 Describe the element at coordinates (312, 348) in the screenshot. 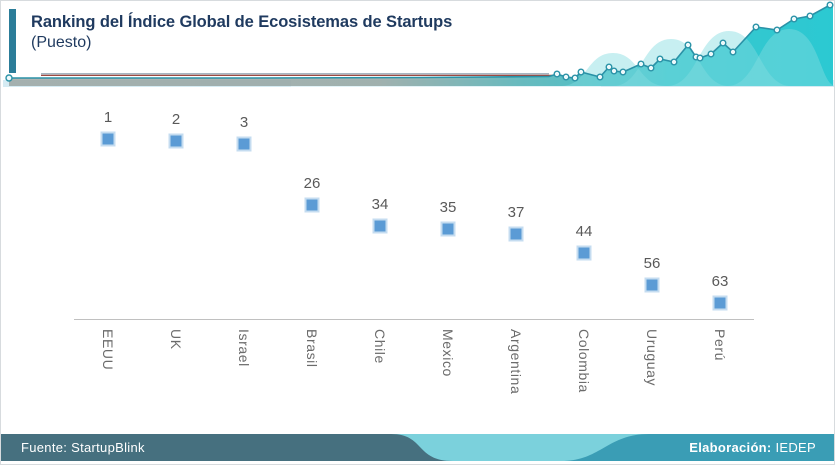

I see `category-label: Brasil` at that location.